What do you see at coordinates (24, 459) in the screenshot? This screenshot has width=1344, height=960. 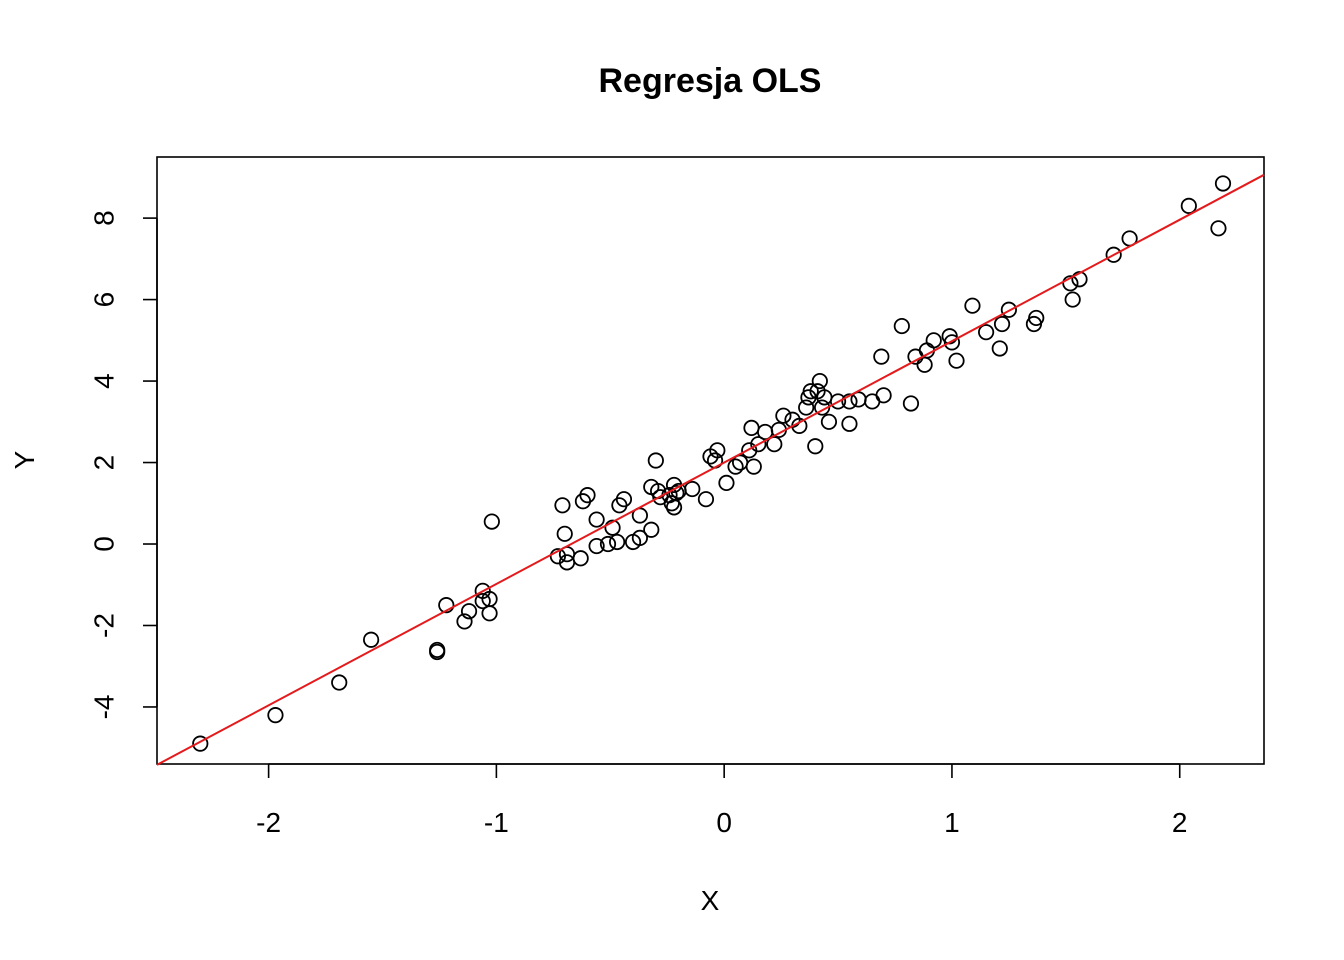 I see `y-axis-label: Y` at bounding box center [24, 459].